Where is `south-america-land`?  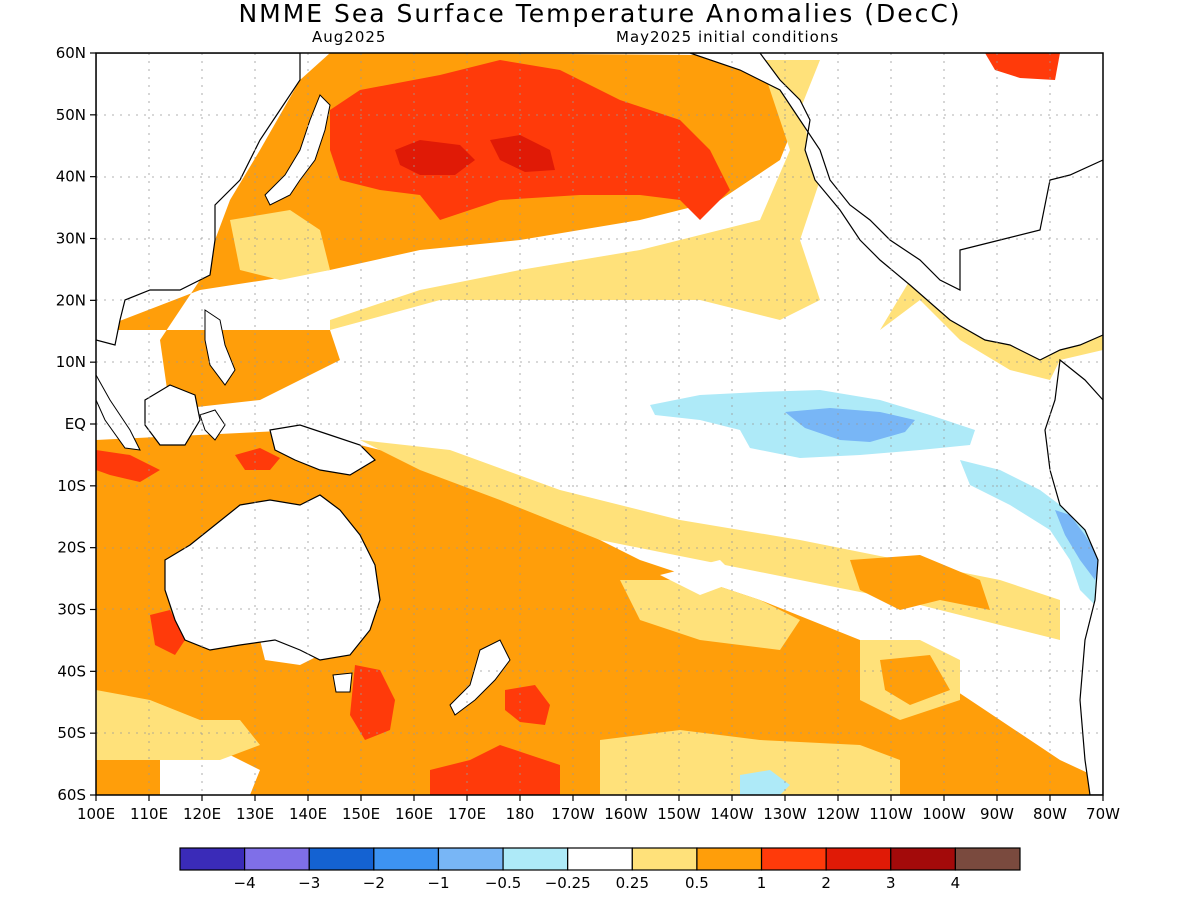 south-america-land is located at coordinates (1073, 576).